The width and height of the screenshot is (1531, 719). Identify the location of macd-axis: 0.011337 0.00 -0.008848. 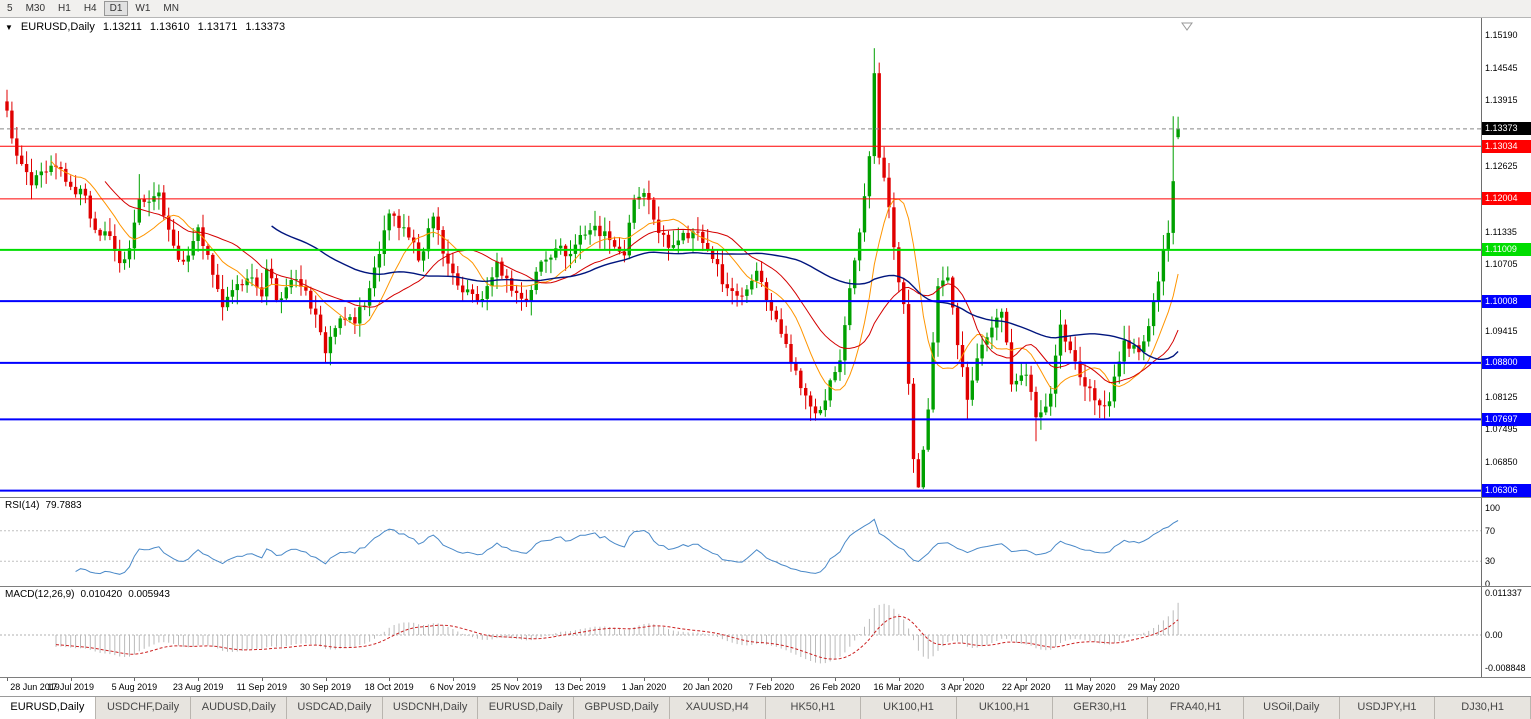
(1506, 632).